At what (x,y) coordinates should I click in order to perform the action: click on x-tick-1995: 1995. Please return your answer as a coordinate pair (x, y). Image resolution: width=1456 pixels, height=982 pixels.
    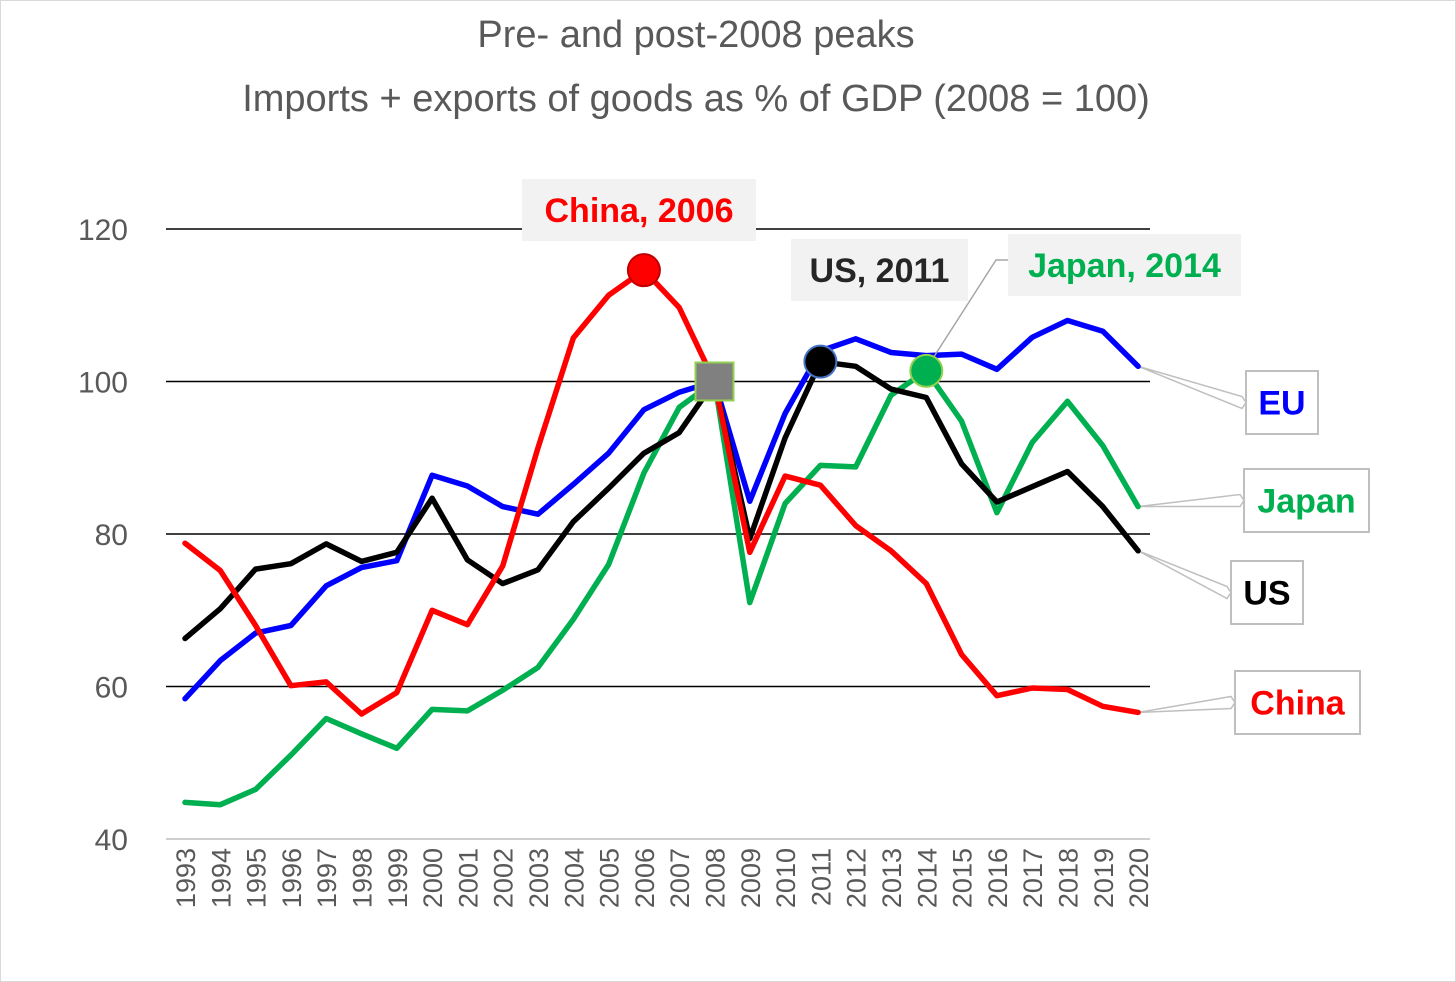
    Looking at the image, I should click on (257, 878).